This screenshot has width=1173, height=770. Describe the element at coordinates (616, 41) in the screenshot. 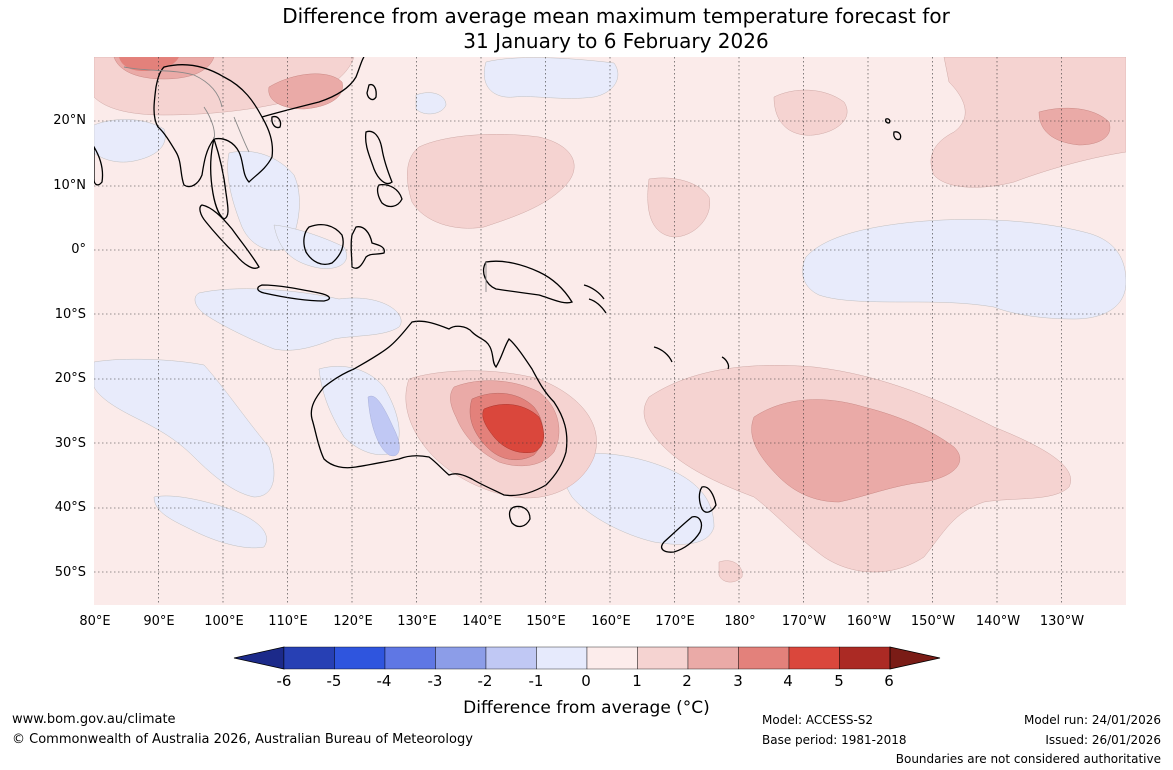

I see `title-line-2: 31 January to 6 February 2026` at that location.